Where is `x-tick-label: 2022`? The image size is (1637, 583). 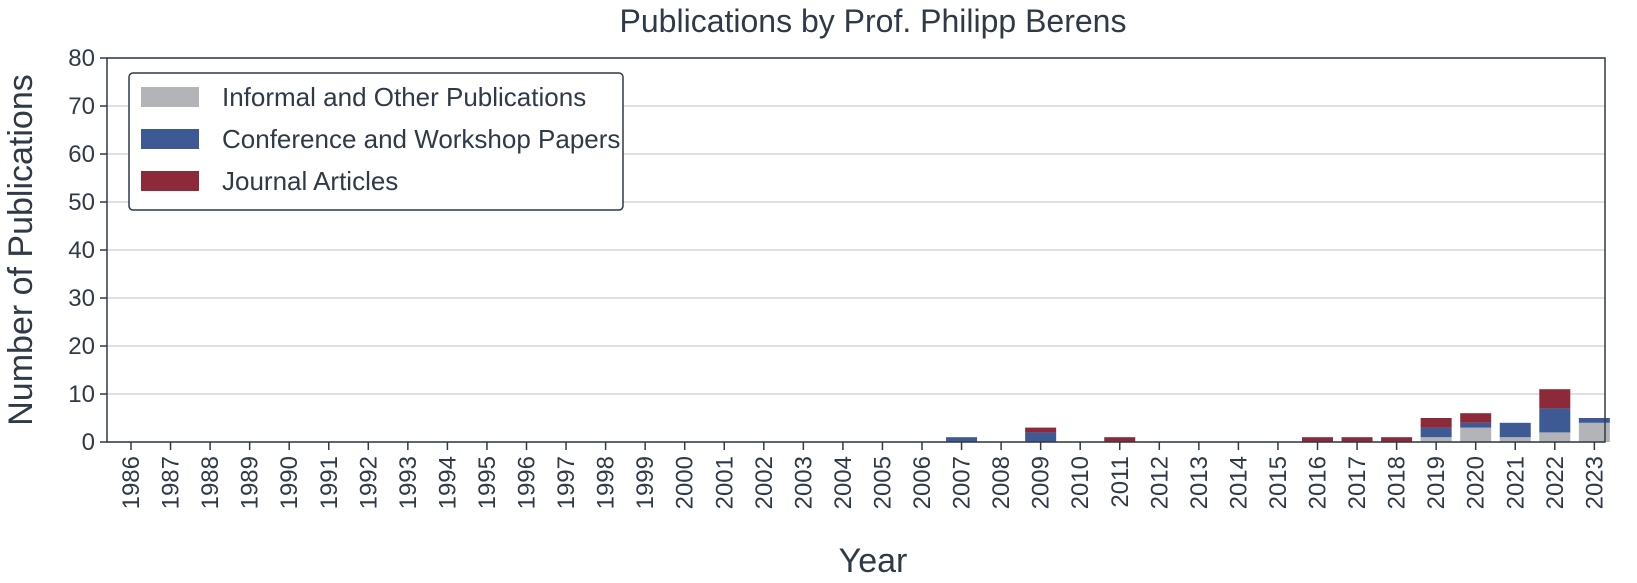
x-tick-label: 2022 is located at coordinates (1555, 482).